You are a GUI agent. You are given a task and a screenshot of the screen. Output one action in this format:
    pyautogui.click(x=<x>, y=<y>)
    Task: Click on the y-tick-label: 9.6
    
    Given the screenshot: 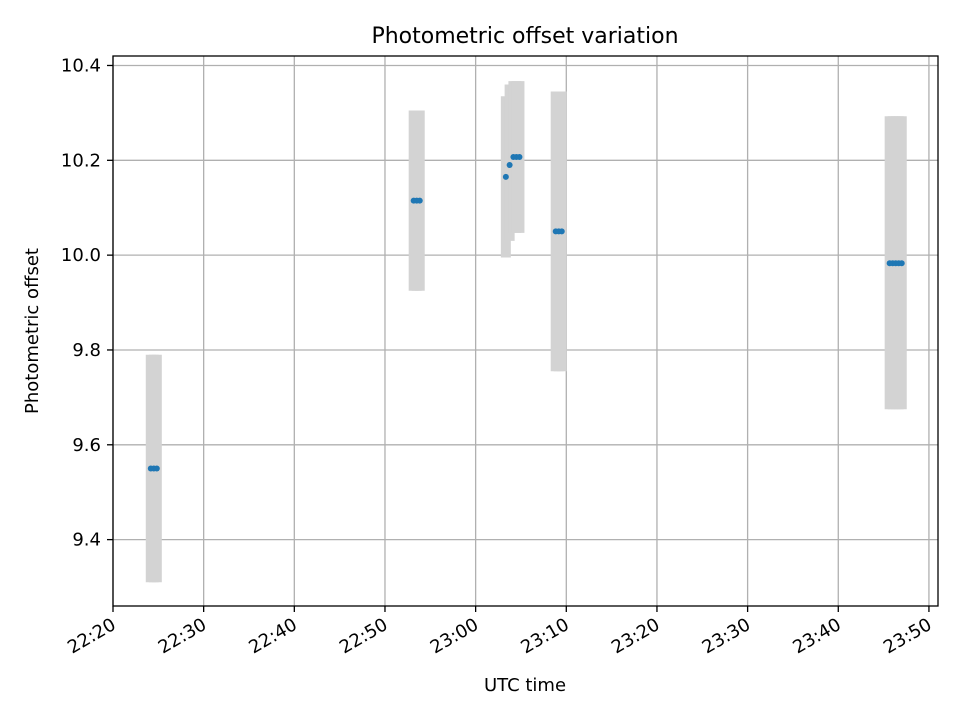 What is the action you would take?
    pyautogui.click(x=86, y=445)
    